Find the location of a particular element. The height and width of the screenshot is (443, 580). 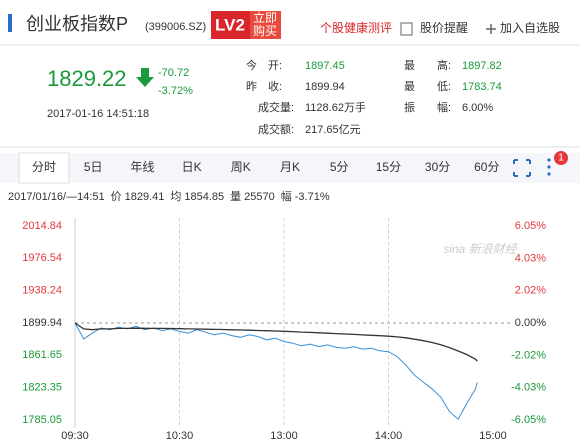

tab: 分时 is located at coordinates (44, 167).